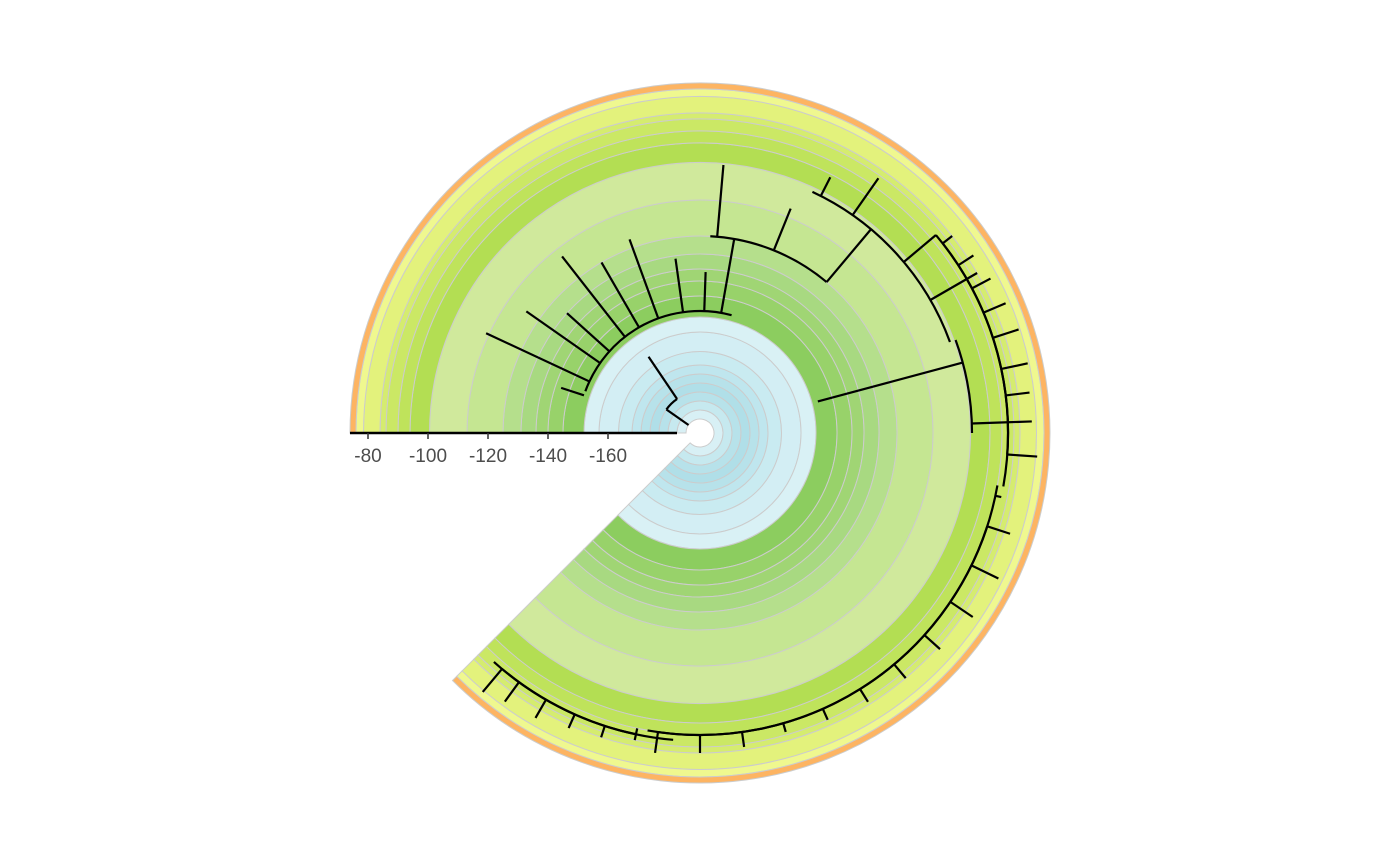  I want to click on axis-tick-label: -80, so click(367, 456).